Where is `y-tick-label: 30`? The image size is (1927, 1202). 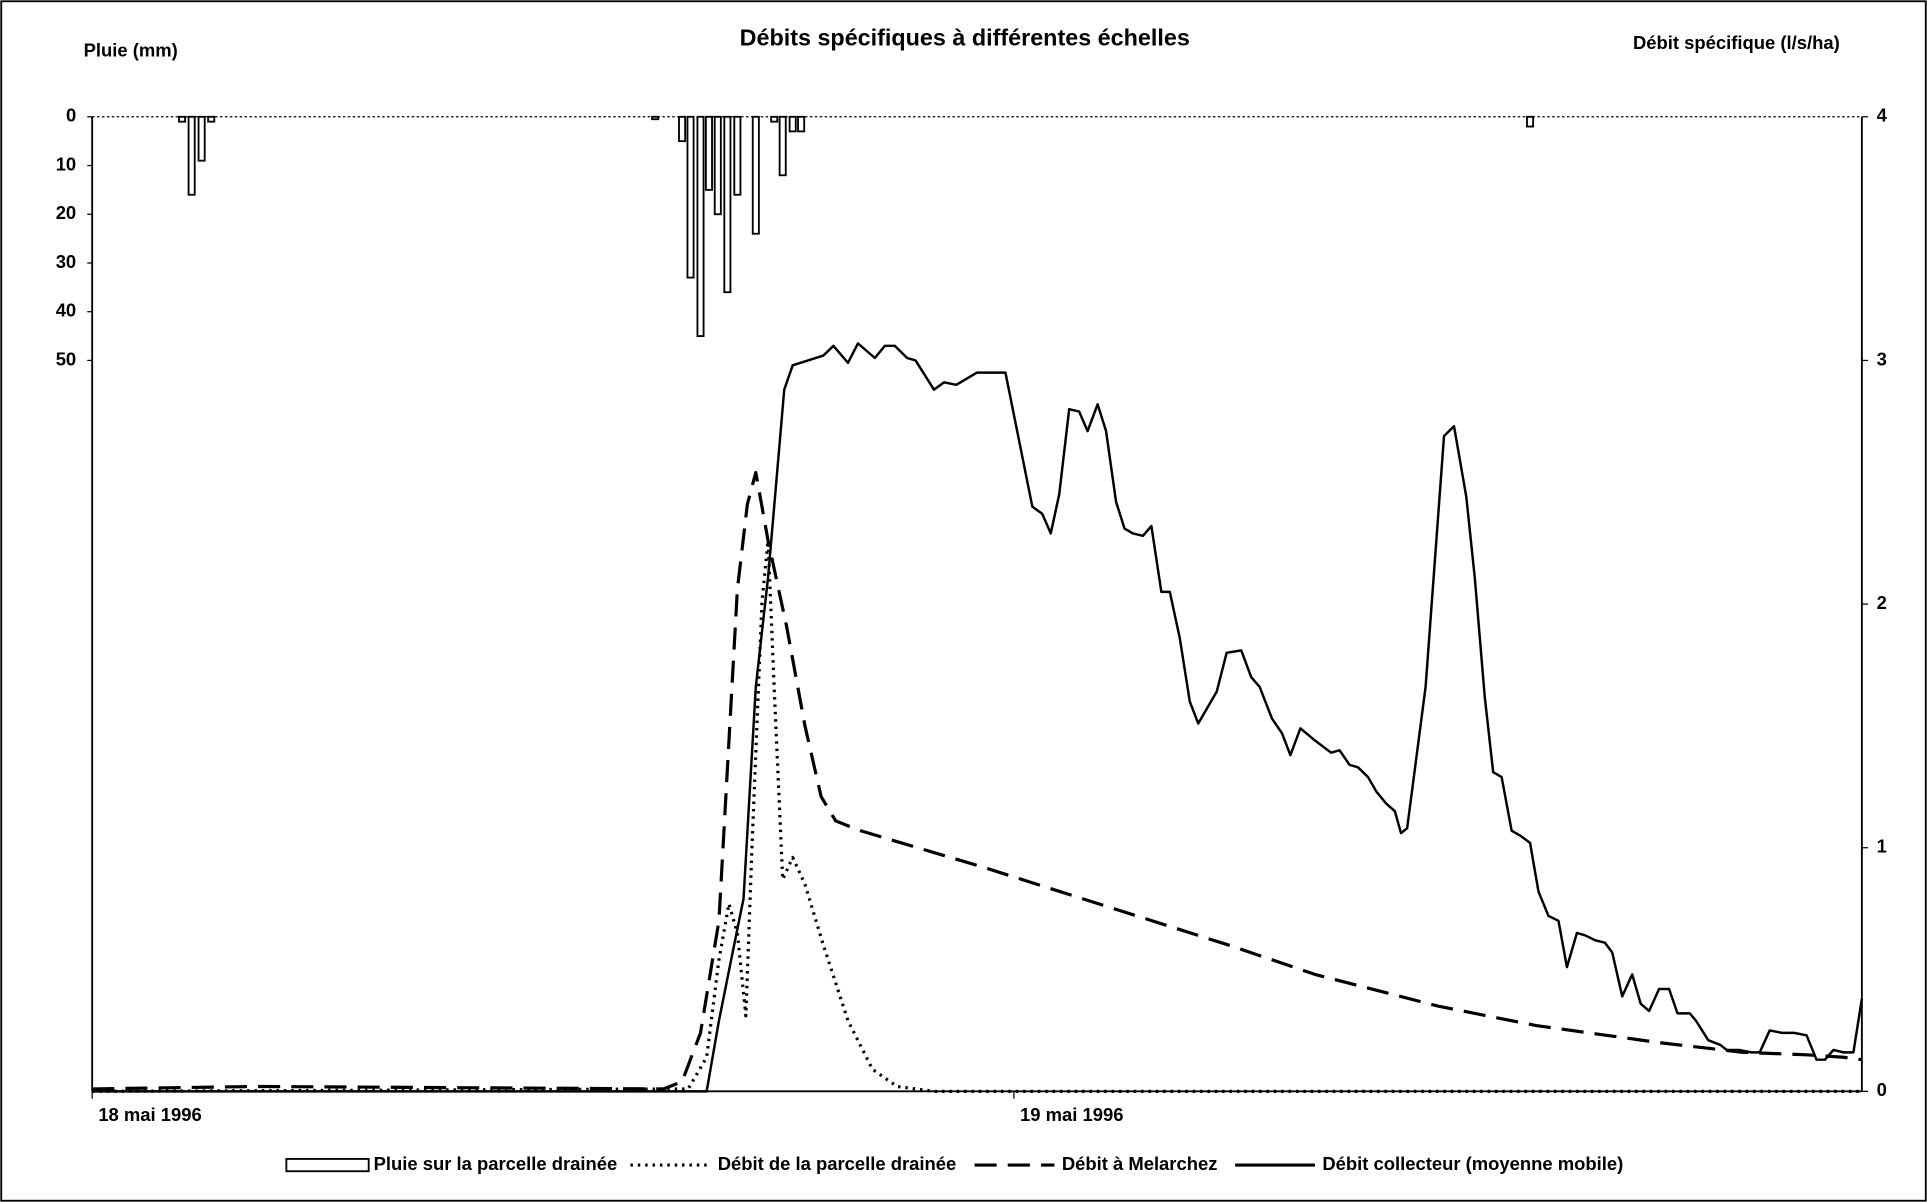 y-tick-label: 30 is located at coordinates (66, 261).